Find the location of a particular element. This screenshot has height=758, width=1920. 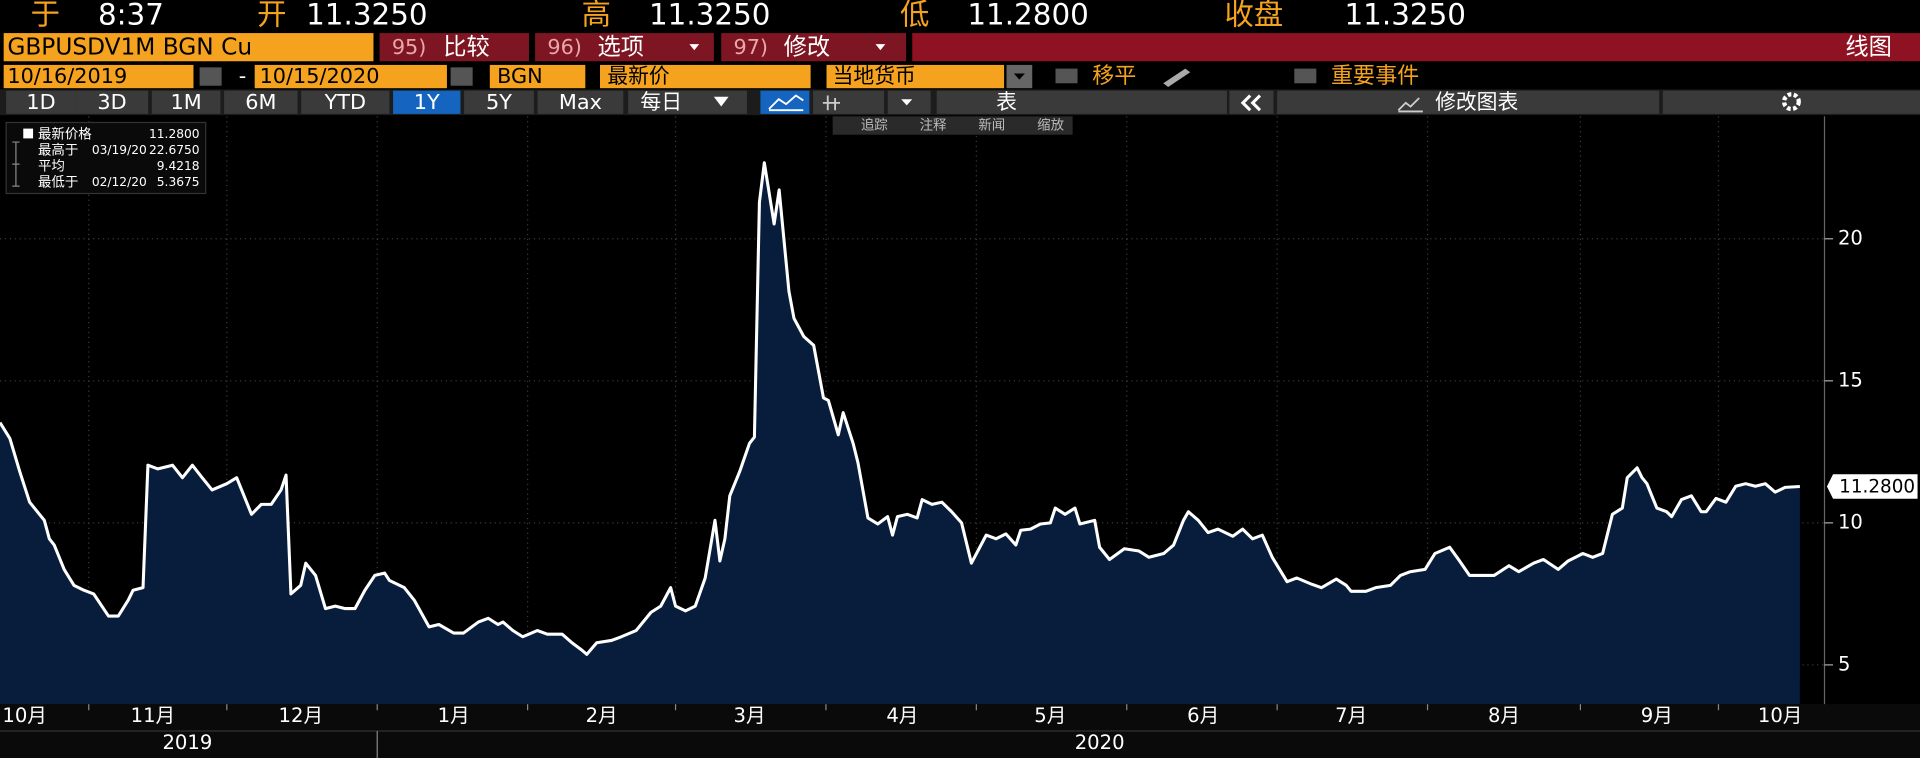

x-tick-label: 2月 is located at coordinates (602, 715).